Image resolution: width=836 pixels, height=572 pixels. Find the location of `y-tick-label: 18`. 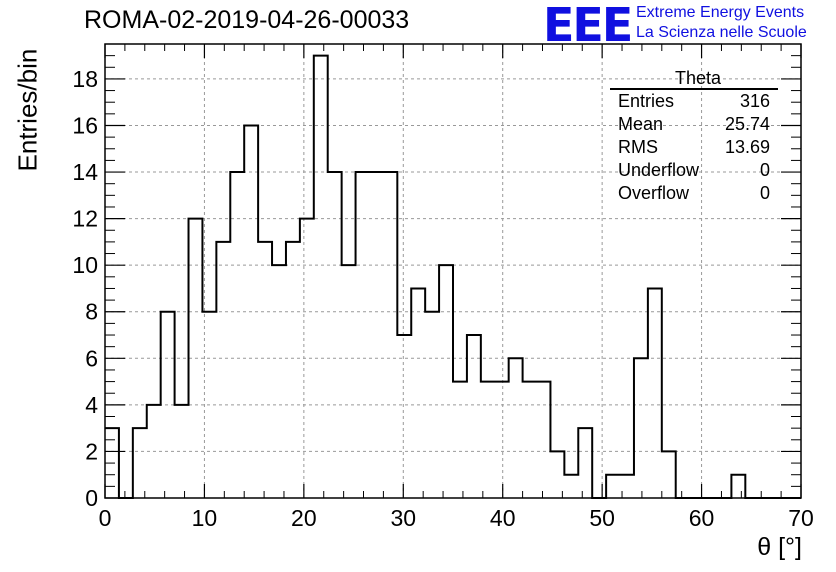

y-tick-label: 18 is located at coordinates (85, 79).